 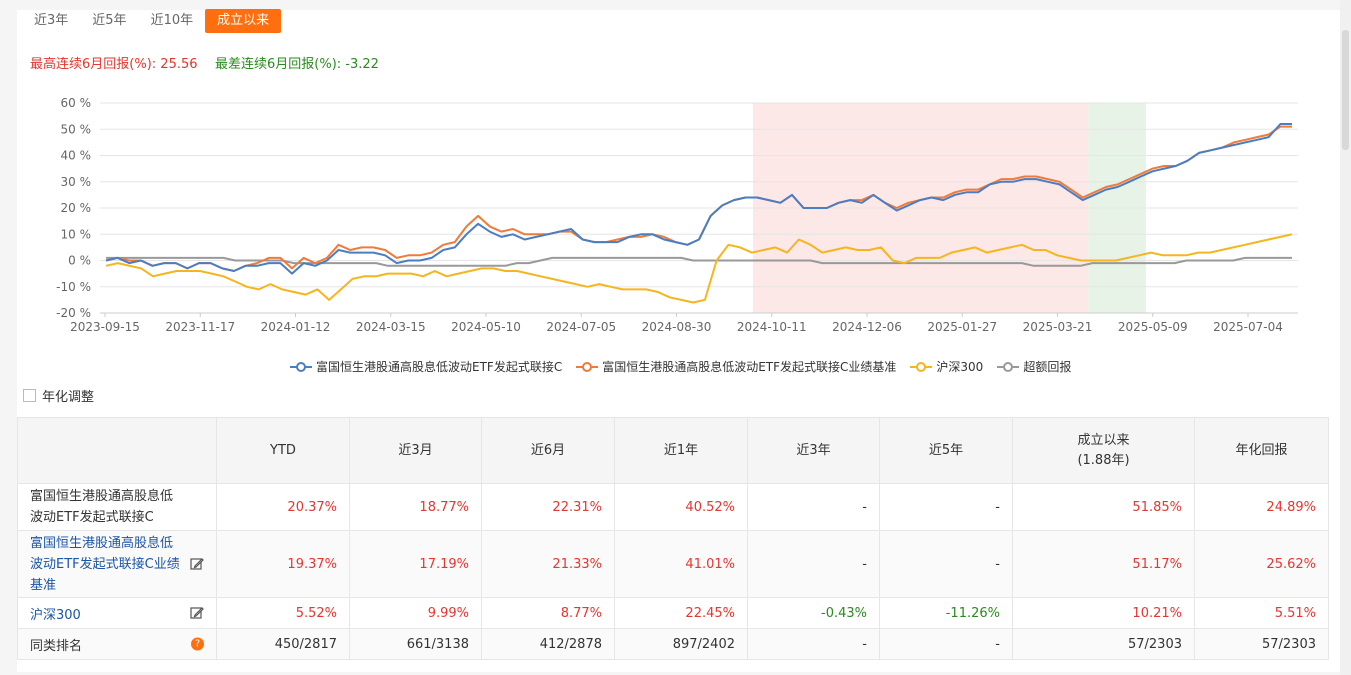 I want to click on legend-item-excess: 超额回报, so click(x=1034, y=366).